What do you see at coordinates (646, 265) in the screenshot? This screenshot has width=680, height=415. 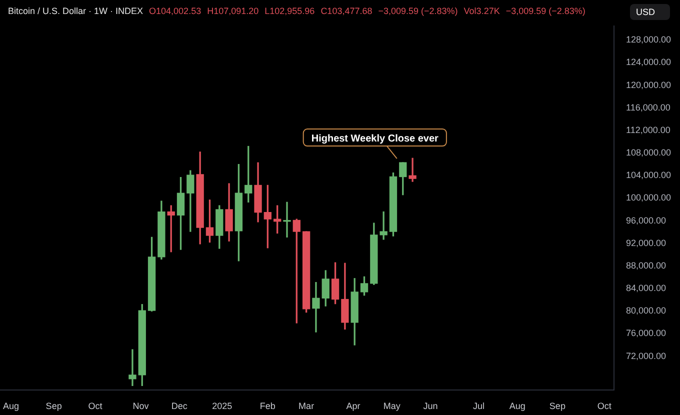 I see `y-tick-label: 88,000.00` at bounding box center [646, 265].